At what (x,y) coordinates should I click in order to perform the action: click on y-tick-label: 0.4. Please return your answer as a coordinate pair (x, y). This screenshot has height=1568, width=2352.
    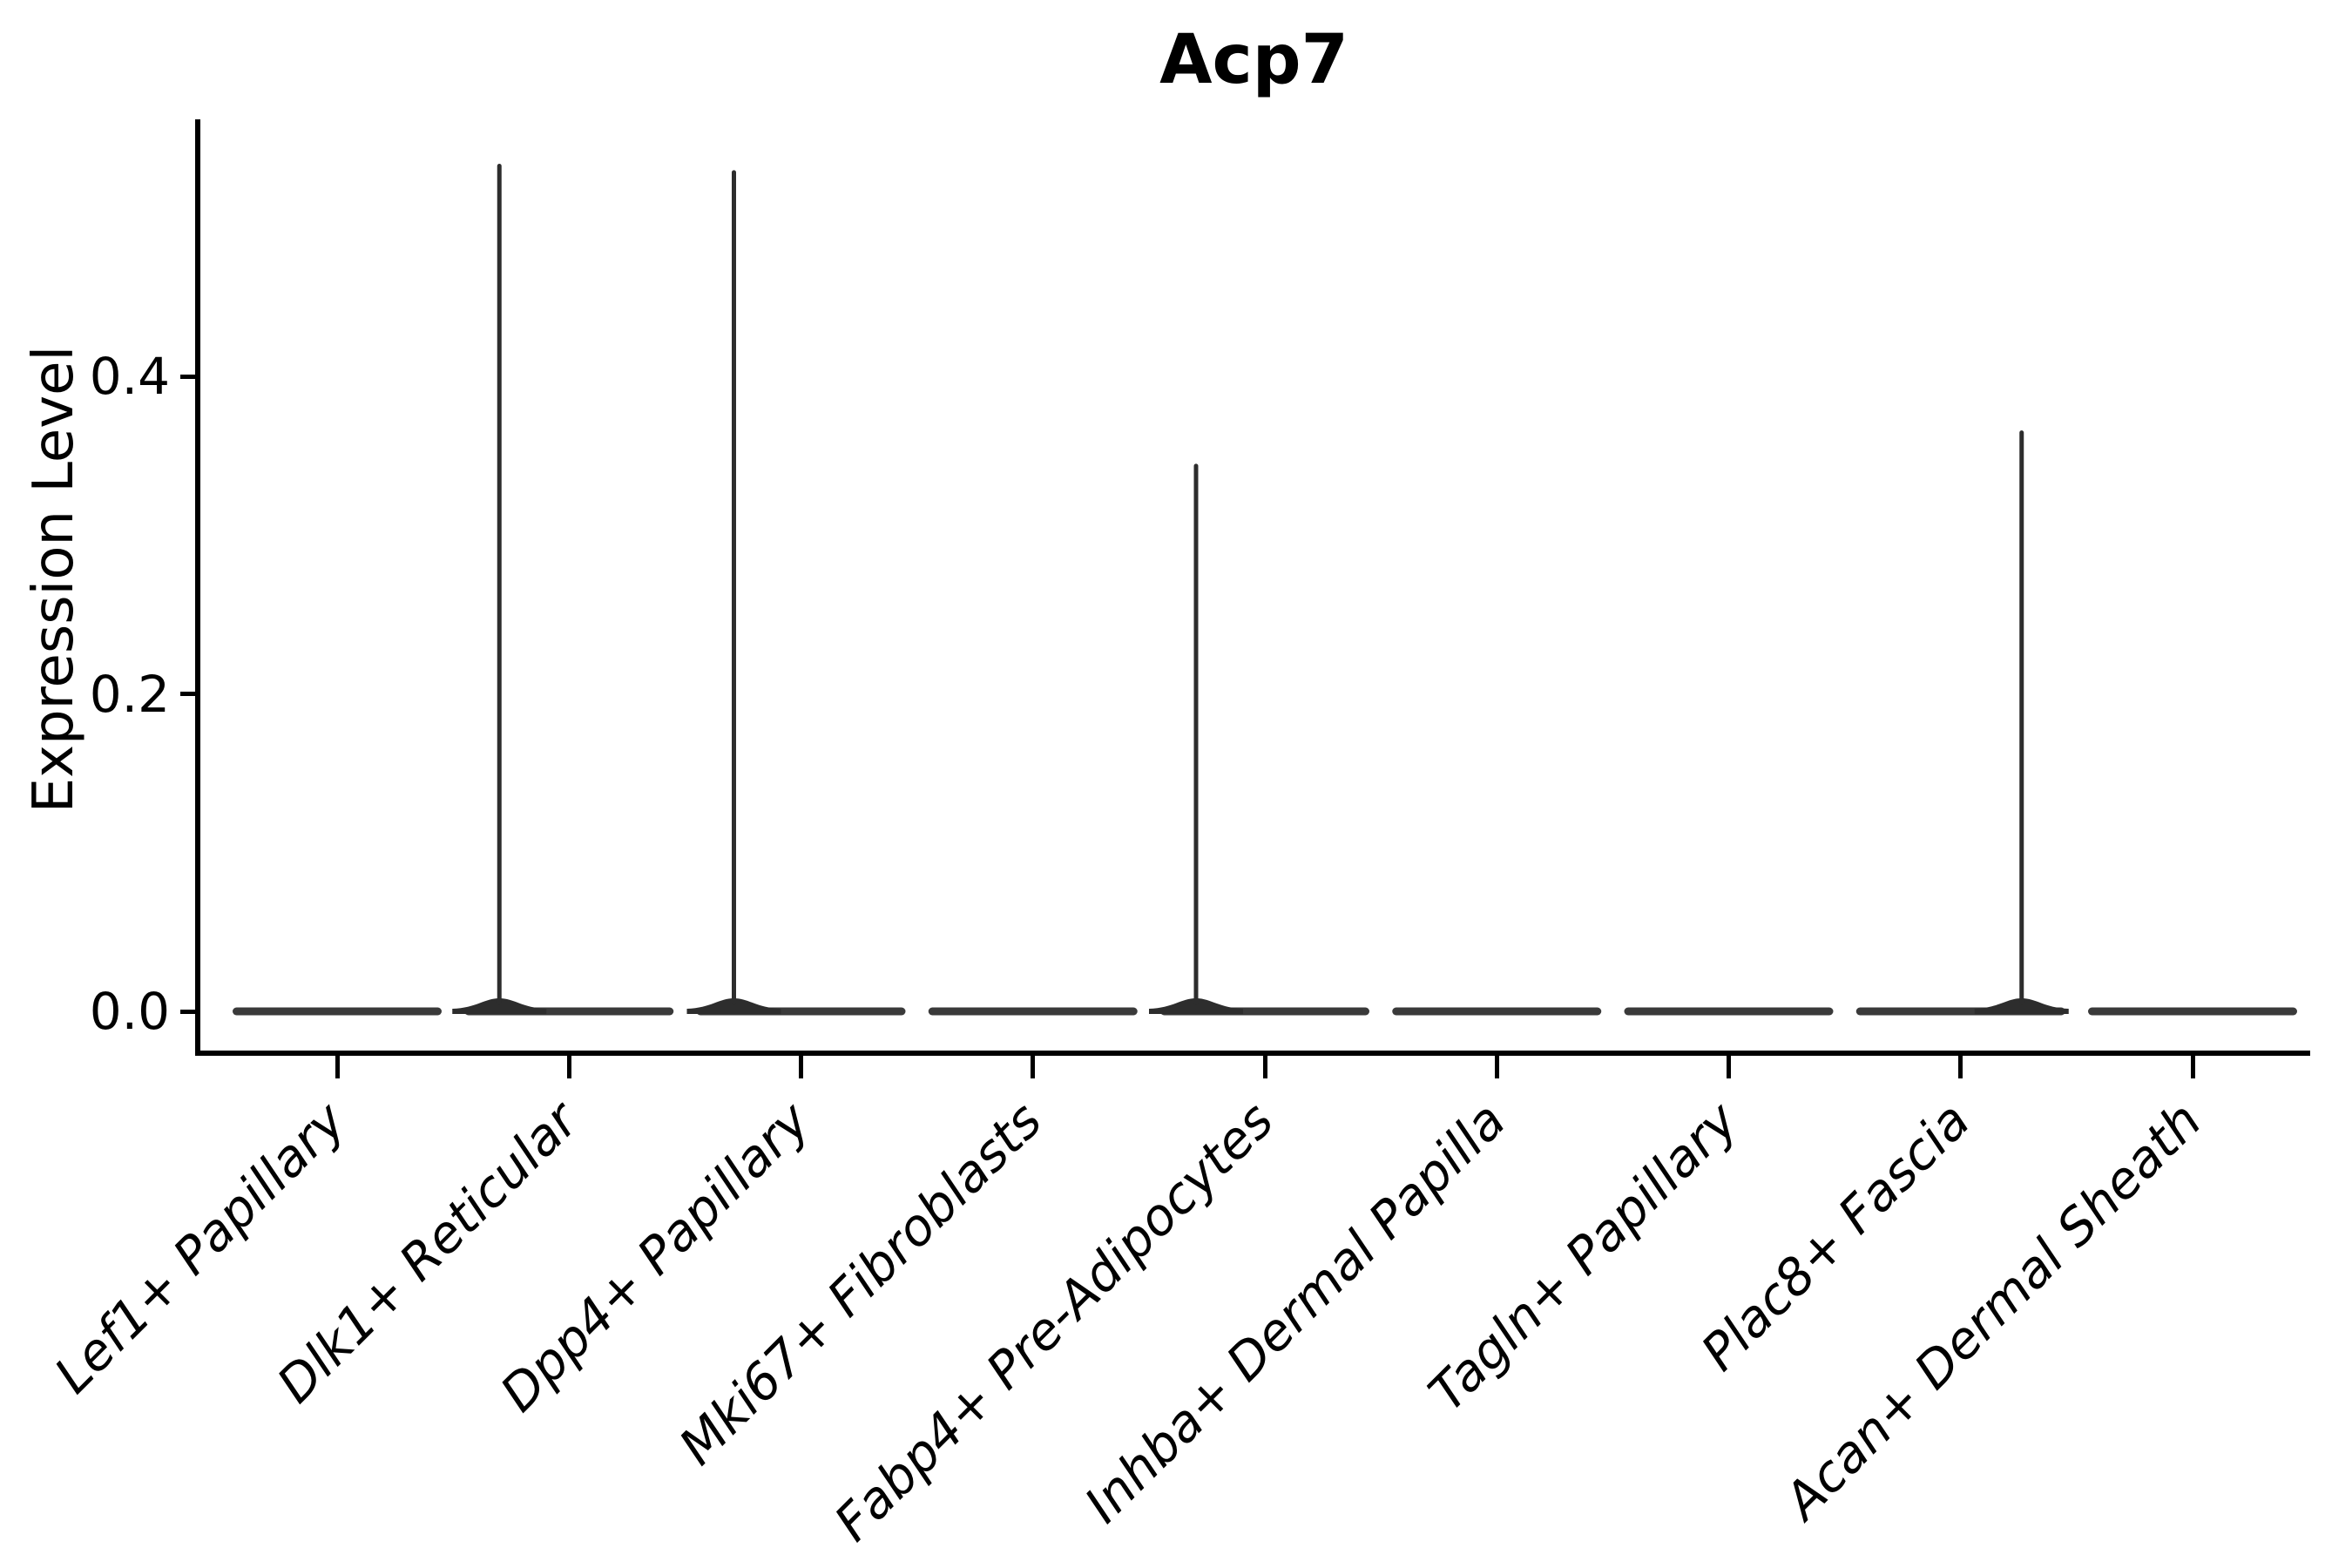
    Looking at the image, I should click on (129, 377).